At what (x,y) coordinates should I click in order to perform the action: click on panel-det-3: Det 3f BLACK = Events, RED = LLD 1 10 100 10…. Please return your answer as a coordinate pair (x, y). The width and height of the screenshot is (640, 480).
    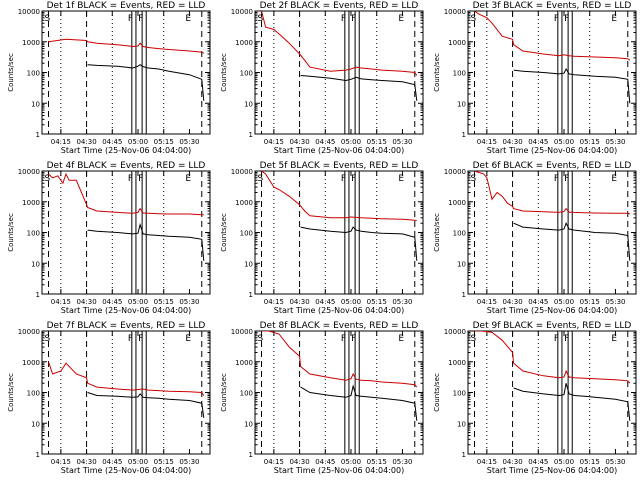
    Looking at the image, I should click on (535, 78).